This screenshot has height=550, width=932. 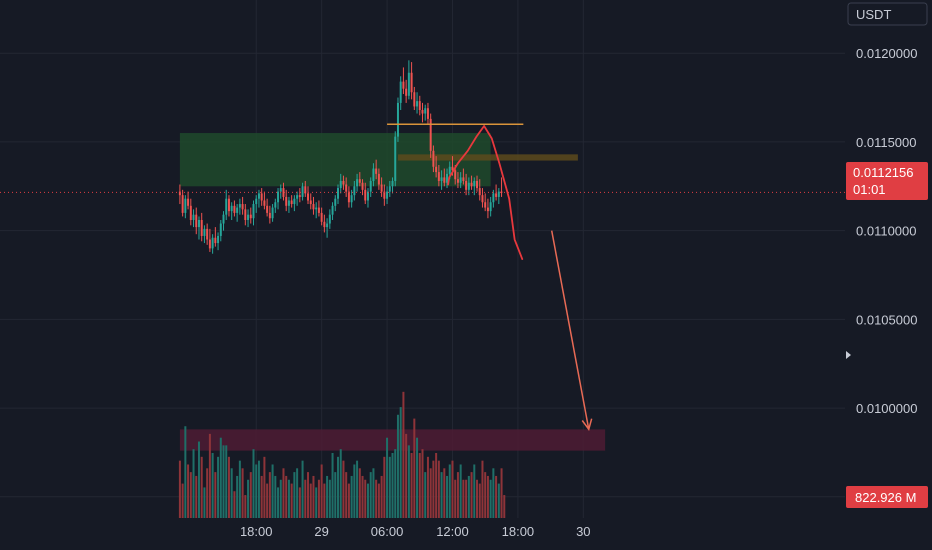 What do you see at coordinates (340, 157) in the screenshot?
I see `candles` at bounding box center [340, 157].